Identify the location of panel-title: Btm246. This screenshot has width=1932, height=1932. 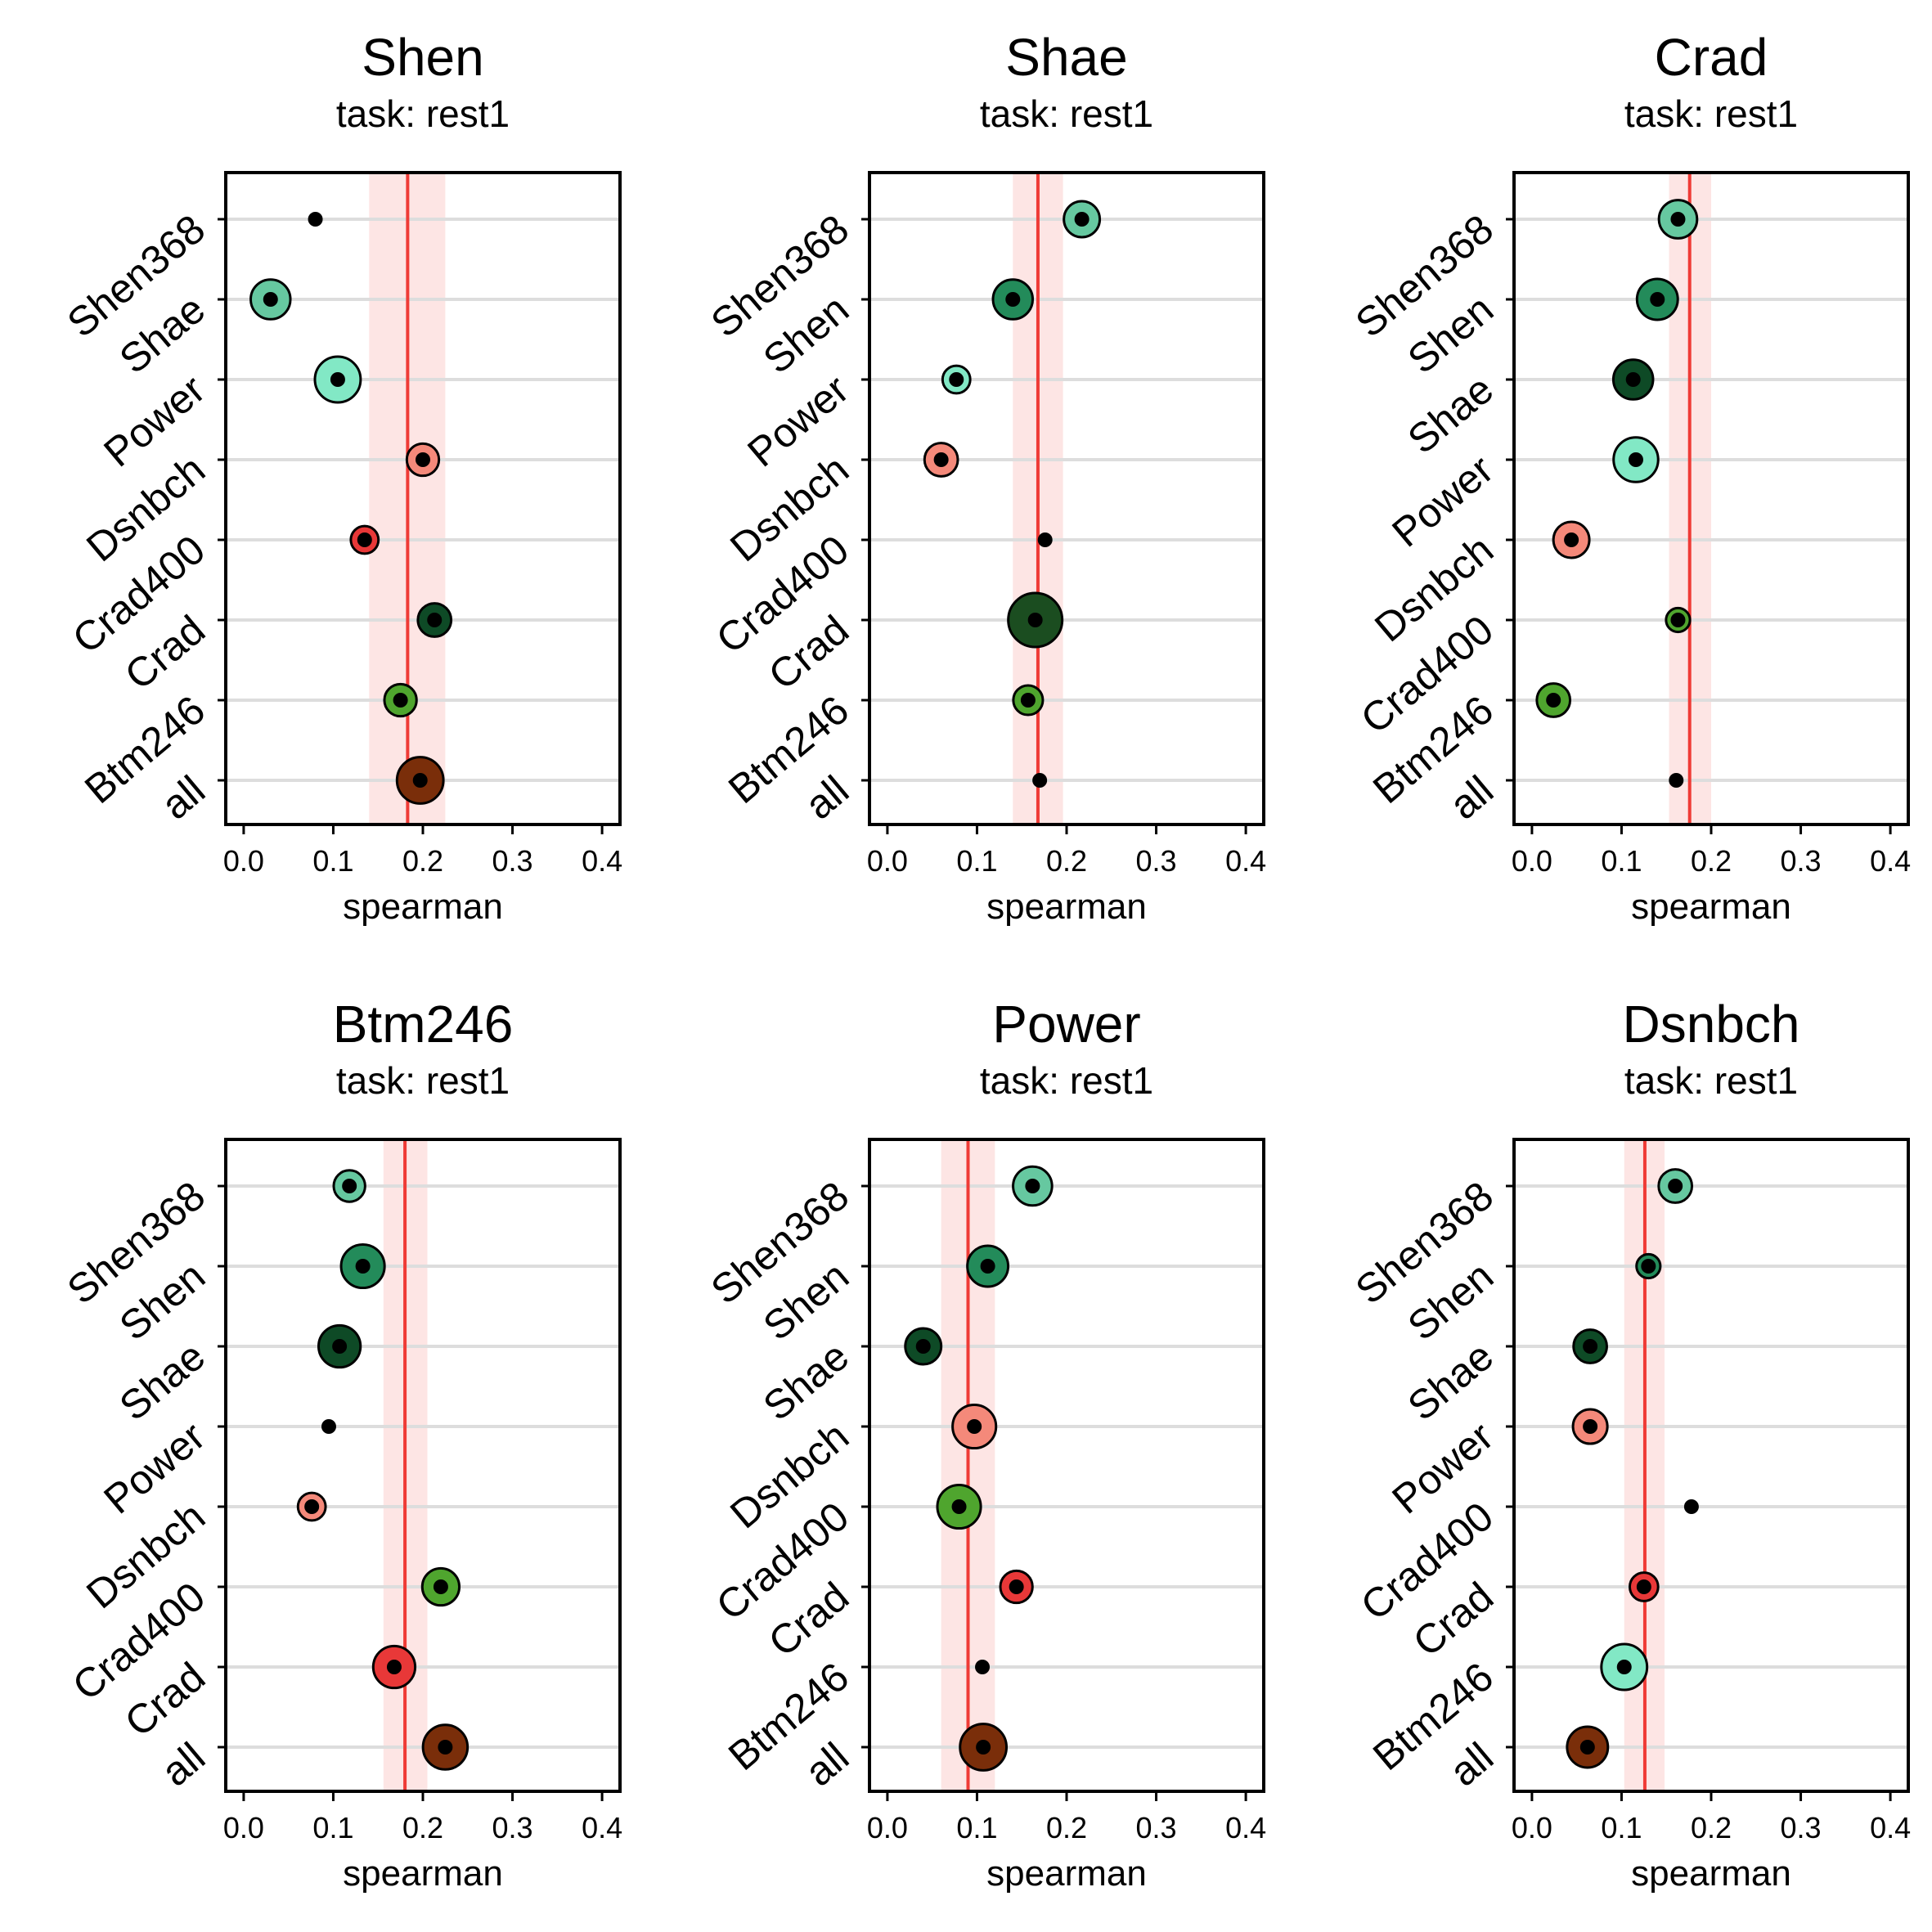
(424, 1025).